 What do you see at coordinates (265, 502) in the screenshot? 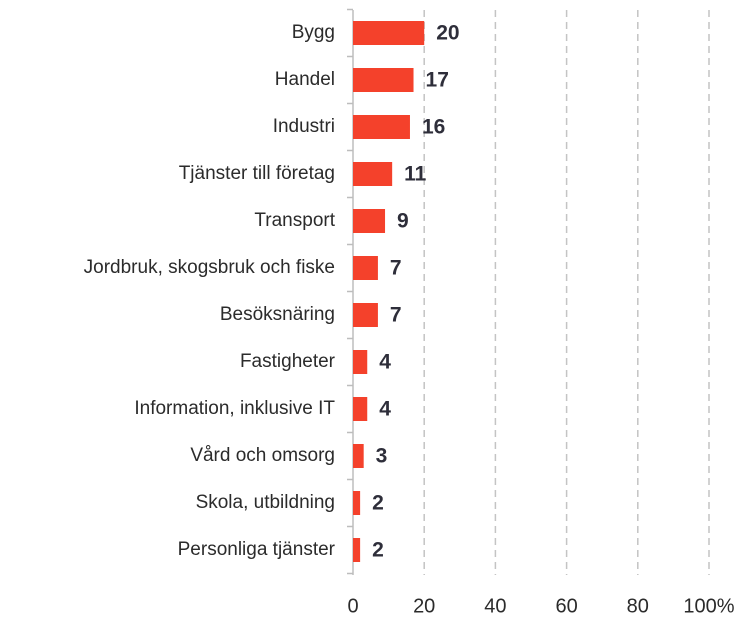
I see `y-tick-label: Skola, utbildning` at bounding box center [265, 502].